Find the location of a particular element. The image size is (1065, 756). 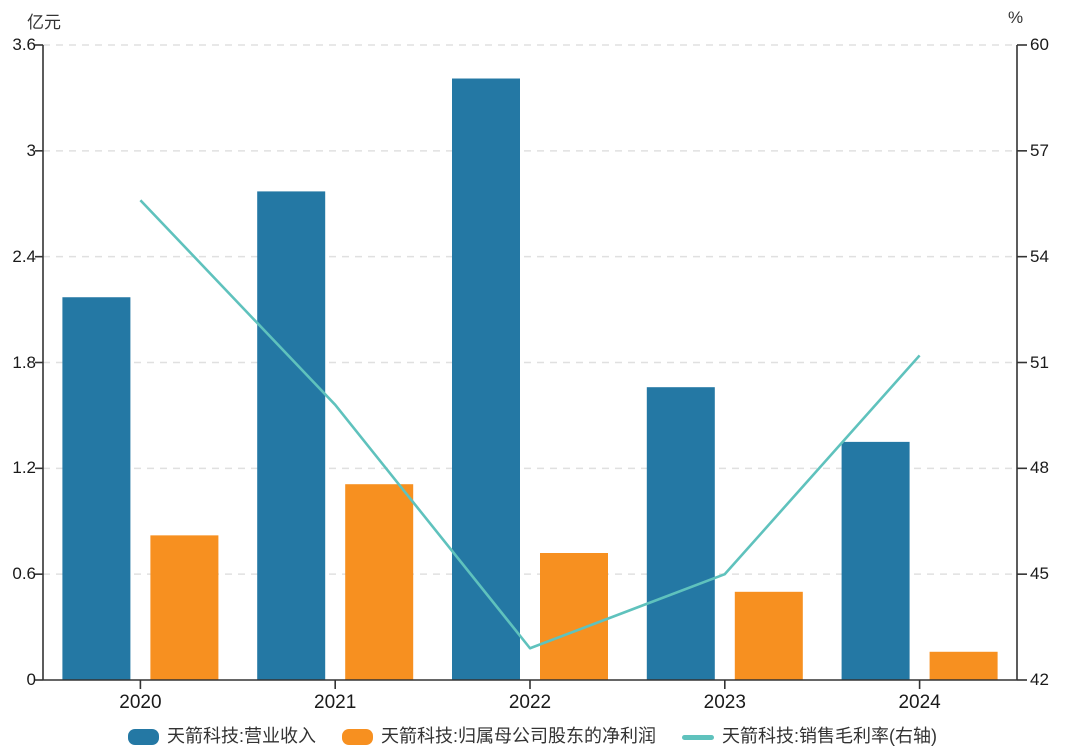

right-tick-label: 51 is located at coordinates (1039, 362).